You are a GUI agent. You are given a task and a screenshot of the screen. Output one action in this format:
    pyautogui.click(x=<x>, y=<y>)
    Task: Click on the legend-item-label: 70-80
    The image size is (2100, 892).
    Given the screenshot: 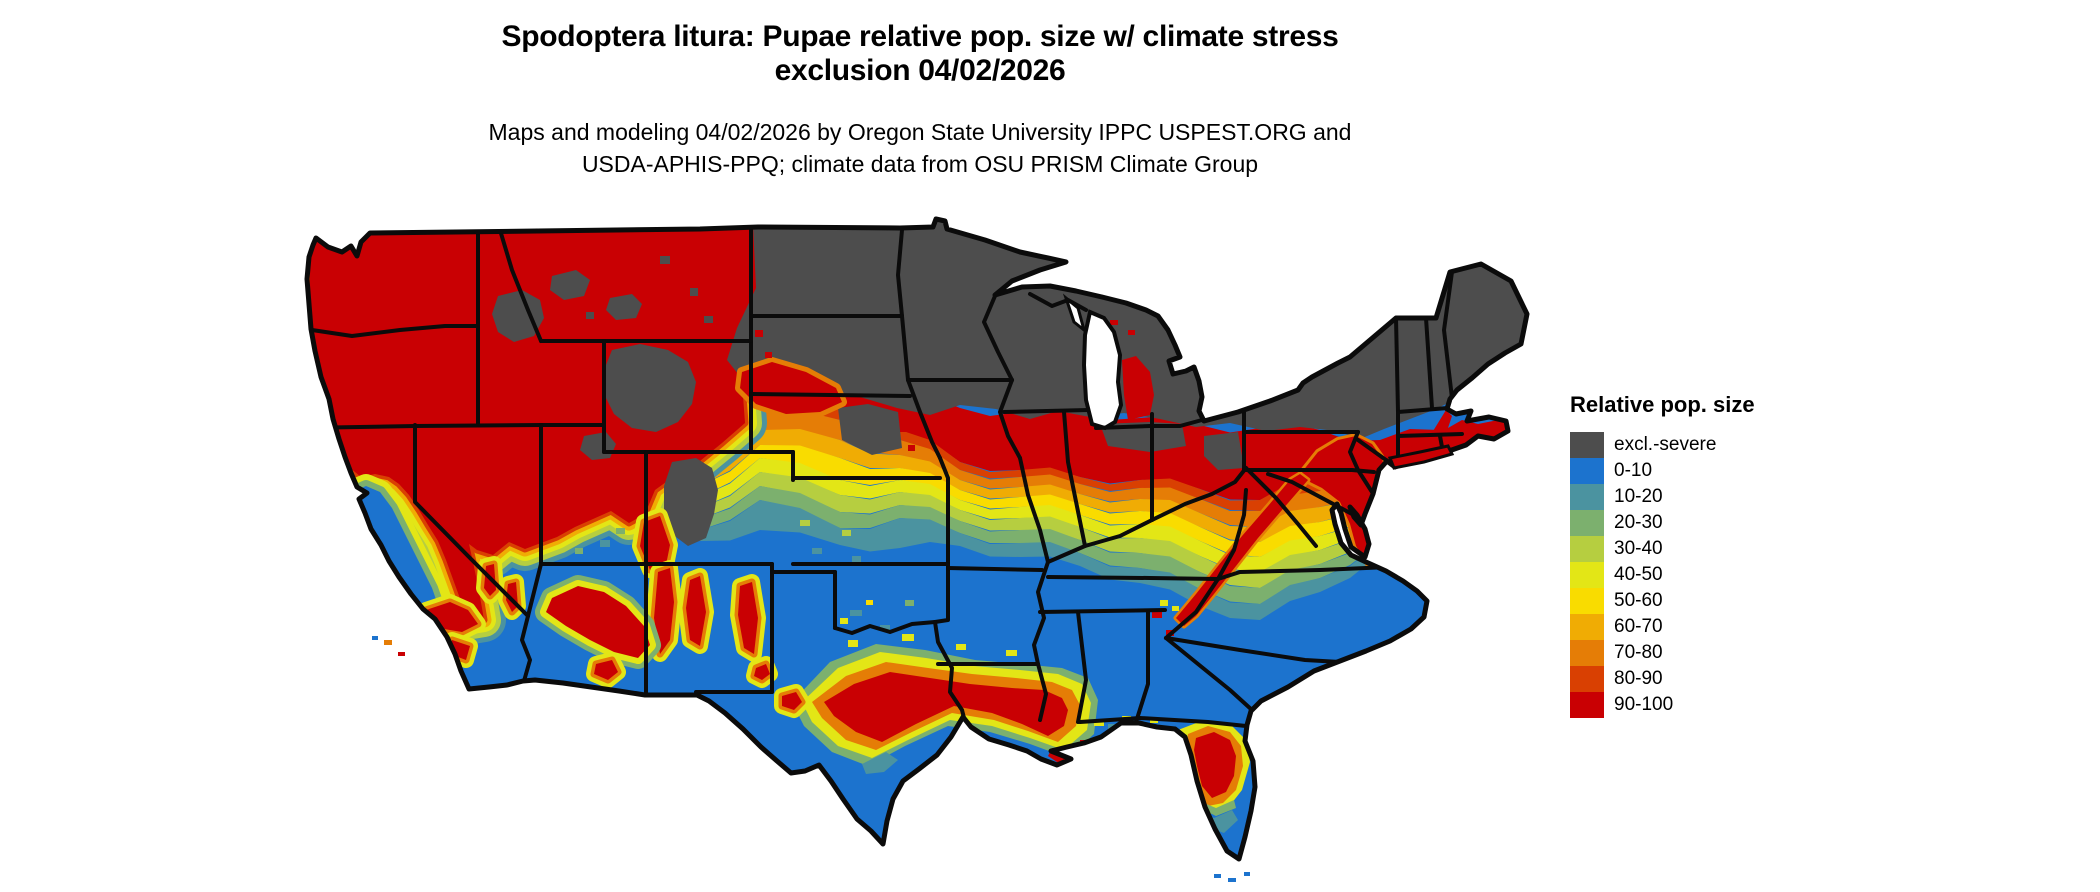 What is the action you would take?
    pyautogui.click(x=1638, y=652)
    